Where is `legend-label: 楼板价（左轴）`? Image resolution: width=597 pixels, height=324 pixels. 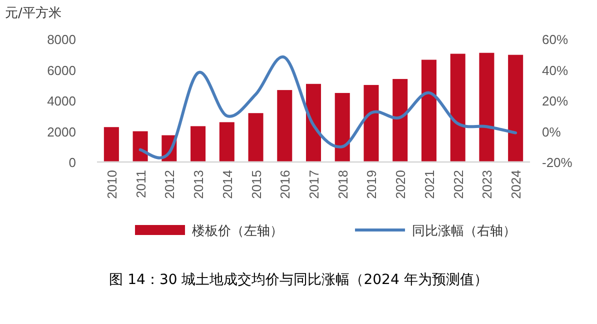
legend-label: 楼板价（左轴） is located at coordinates (237, 231).